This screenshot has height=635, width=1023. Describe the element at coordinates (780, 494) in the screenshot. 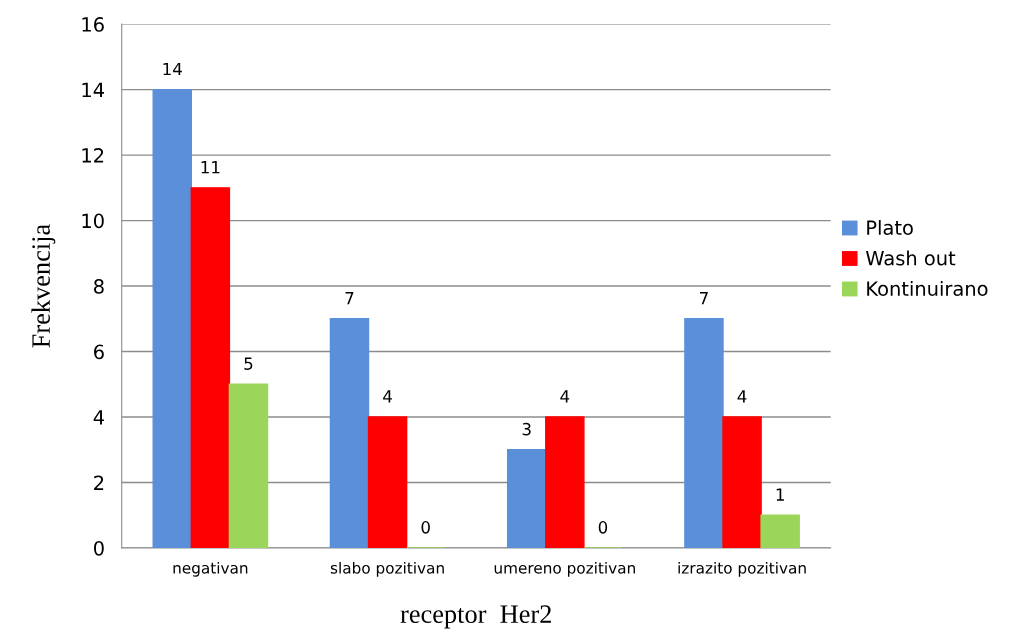

I see `data-label: 1` at that location.